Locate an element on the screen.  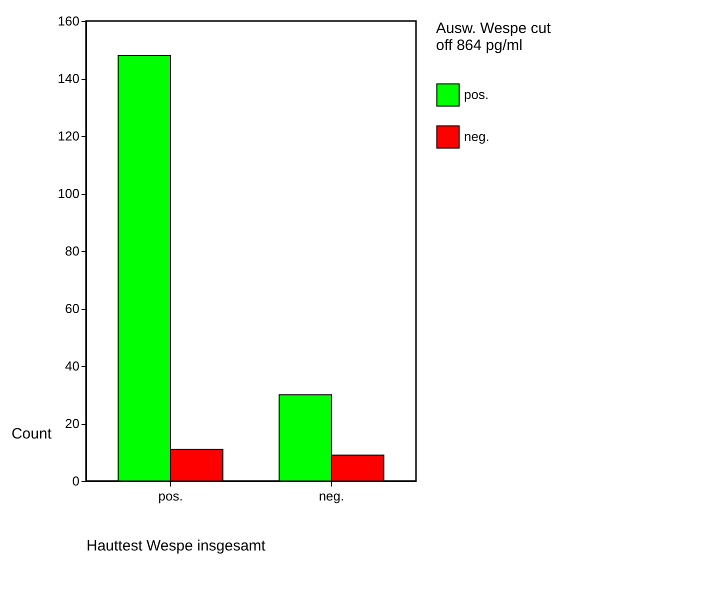
y-tick-label: 100 is located at coordinates (69, 193).